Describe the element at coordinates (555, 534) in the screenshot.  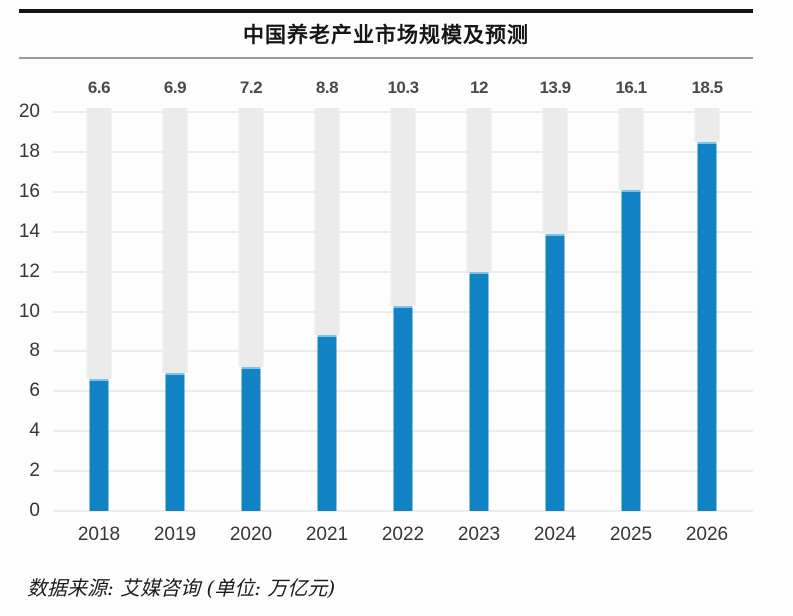
I see `x-tick-label: 2024` at that location.